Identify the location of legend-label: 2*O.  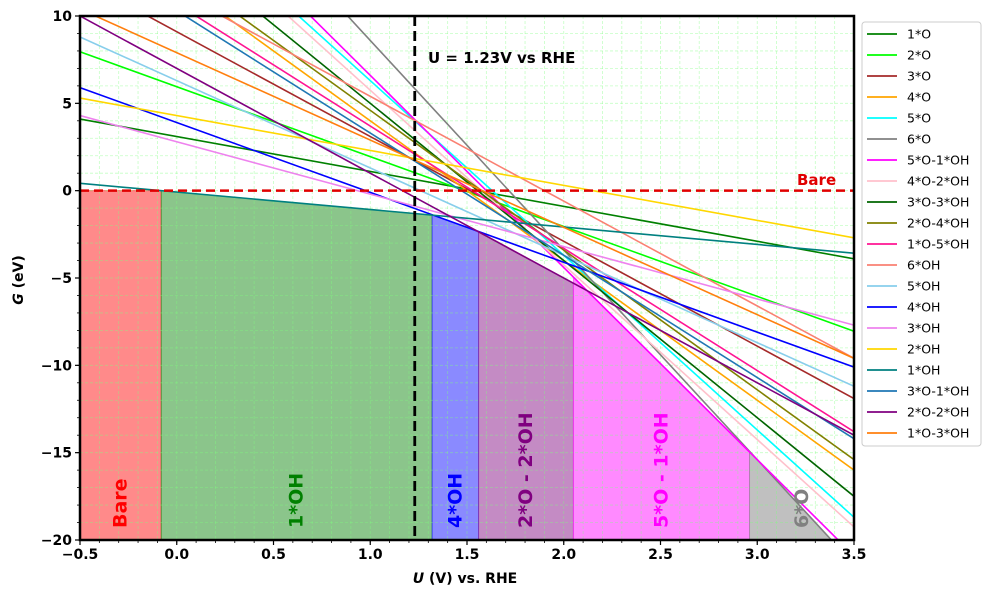
(919, 55).